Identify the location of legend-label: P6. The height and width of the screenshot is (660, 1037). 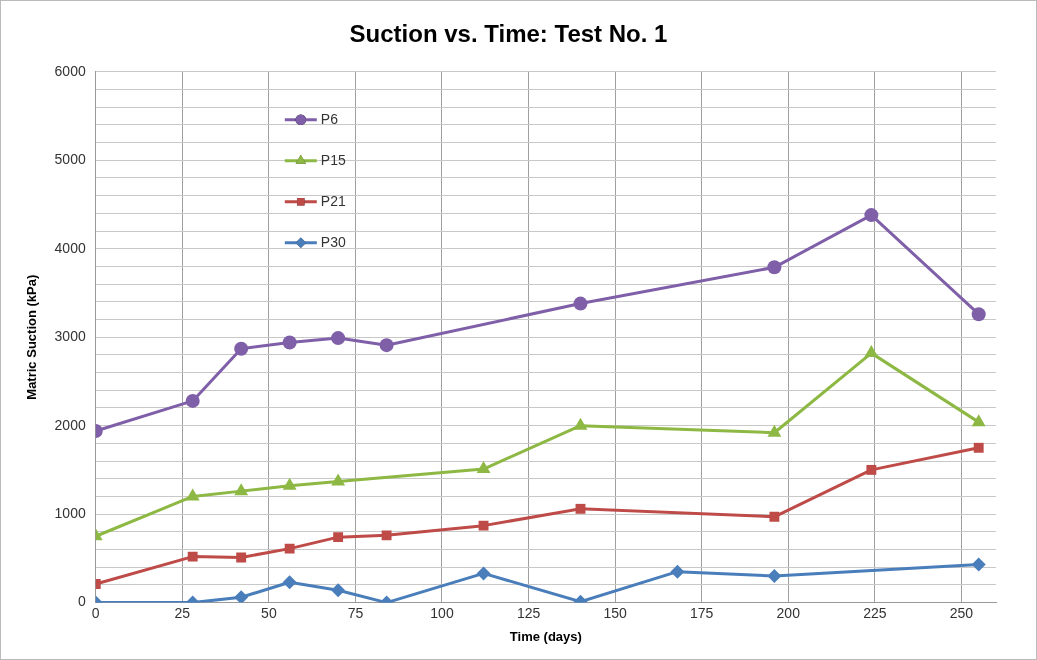
(329, 118).